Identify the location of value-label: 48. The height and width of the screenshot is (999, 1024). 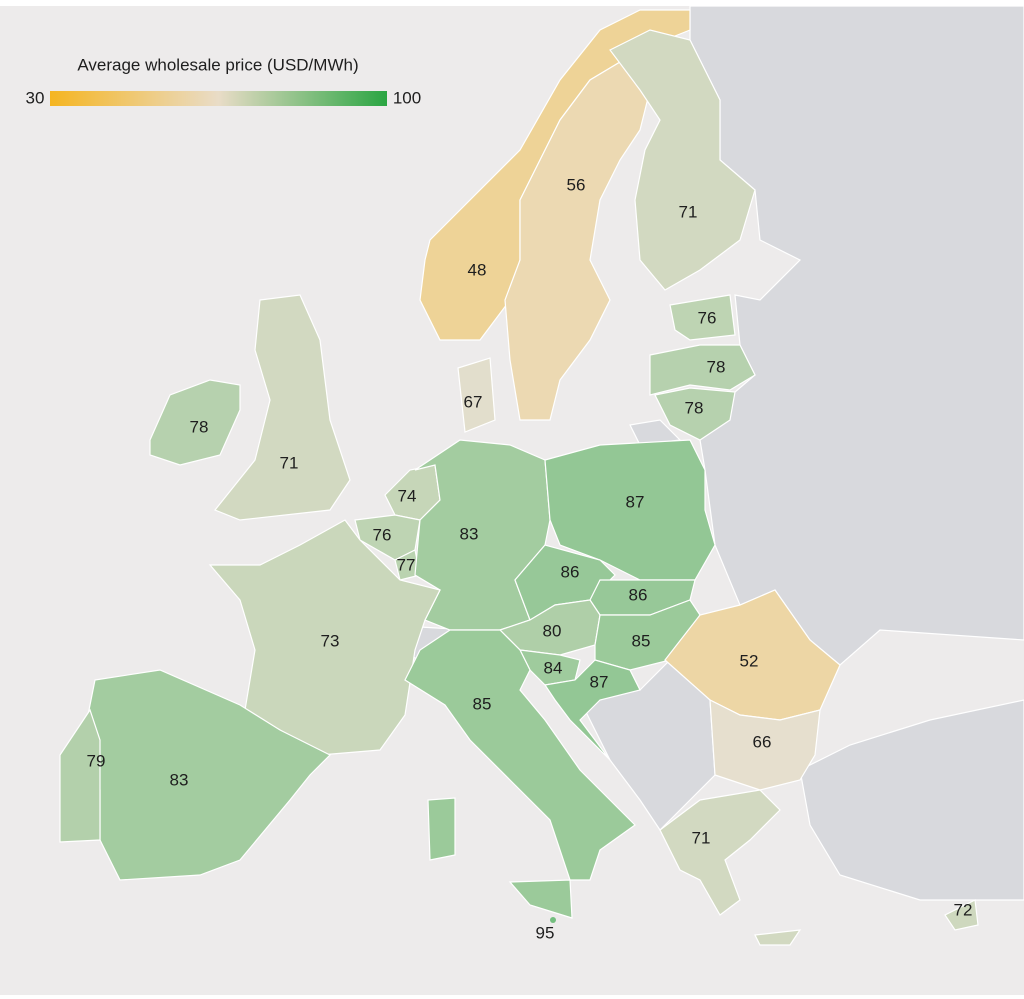
(477, 269).